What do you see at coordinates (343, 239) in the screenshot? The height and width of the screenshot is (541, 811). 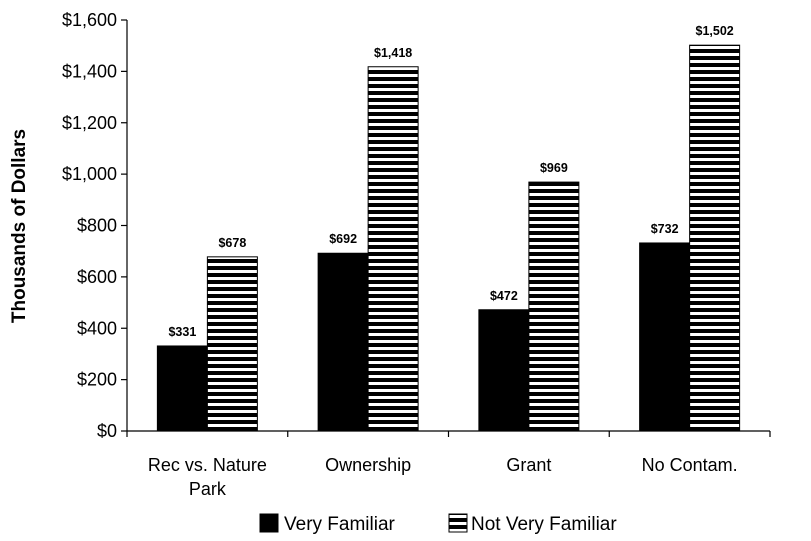 I see `data-label: $692` at bounding box center [343, 239].